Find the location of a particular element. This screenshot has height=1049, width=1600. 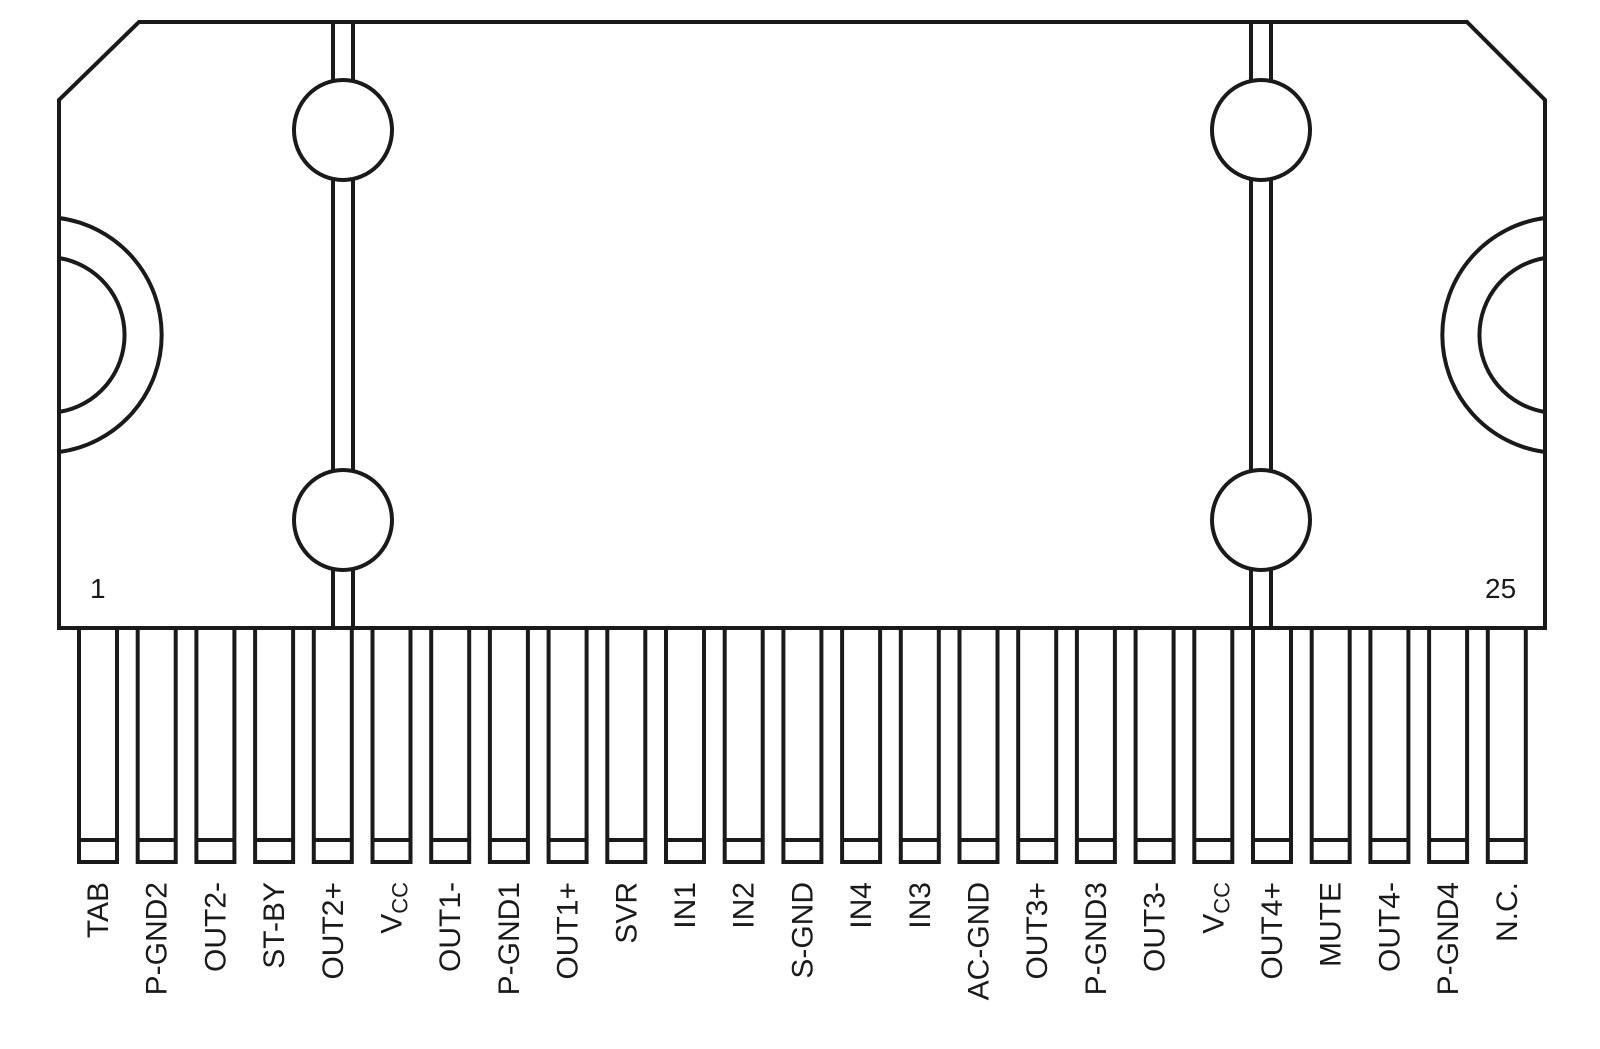

pin-label: OUT4- is located at coordinates (1389, 927).